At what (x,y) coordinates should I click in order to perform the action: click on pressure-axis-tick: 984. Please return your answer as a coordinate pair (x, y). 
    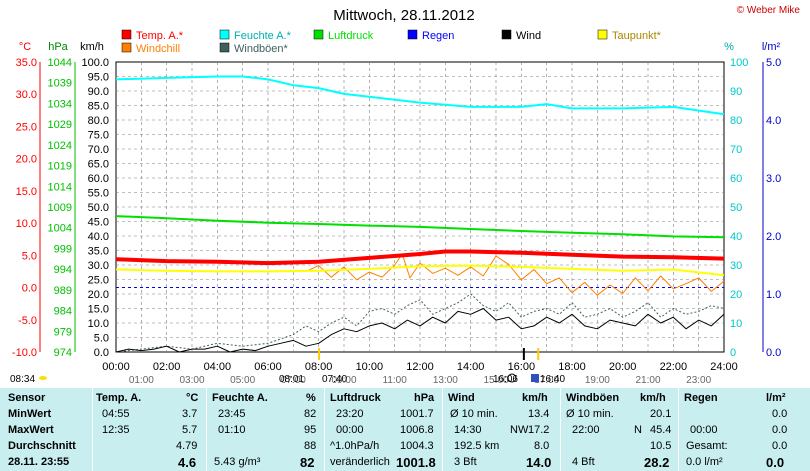
    Looking at the image, I should click on (63, 312).